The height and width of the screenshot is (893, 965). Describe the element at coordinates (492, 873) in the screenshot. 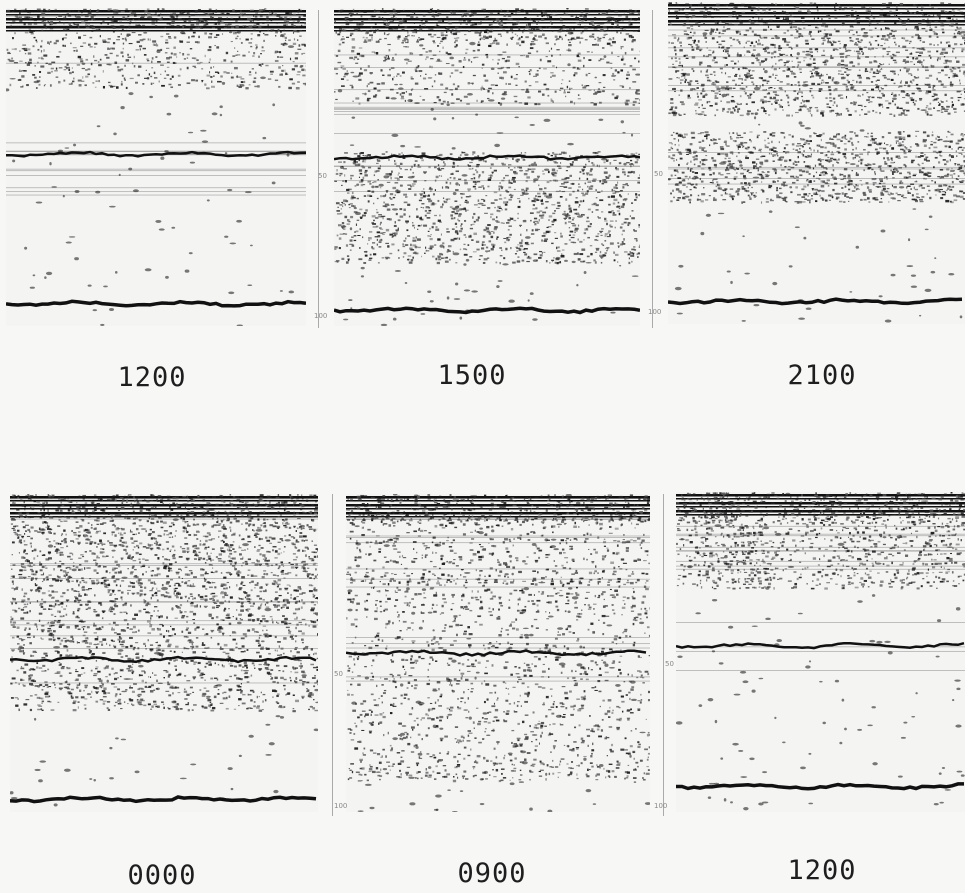

I see `time-label: 0900` at that location.